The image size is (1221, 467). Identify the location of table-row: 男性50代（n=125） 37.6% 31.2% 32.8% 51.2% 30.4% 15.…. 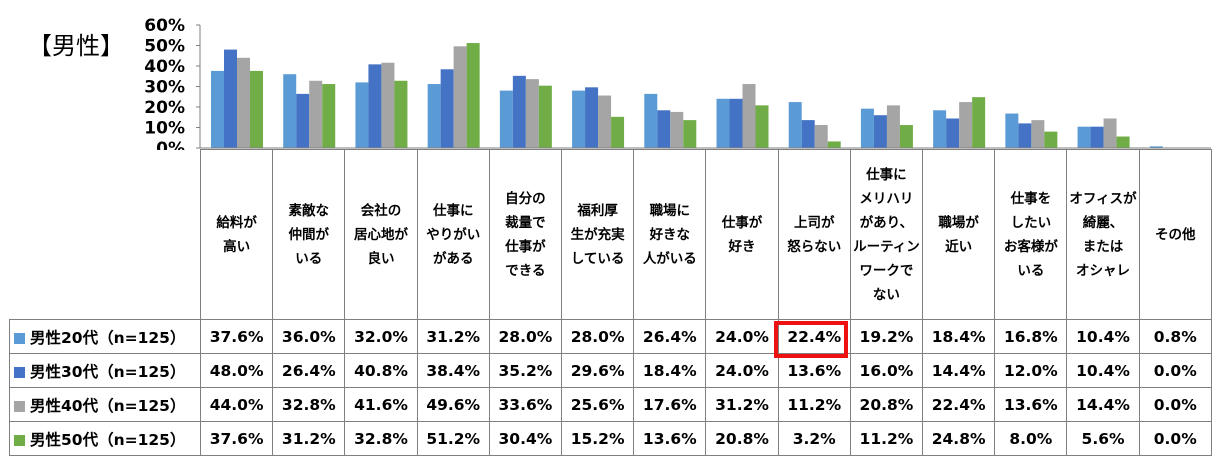
(610, 438).